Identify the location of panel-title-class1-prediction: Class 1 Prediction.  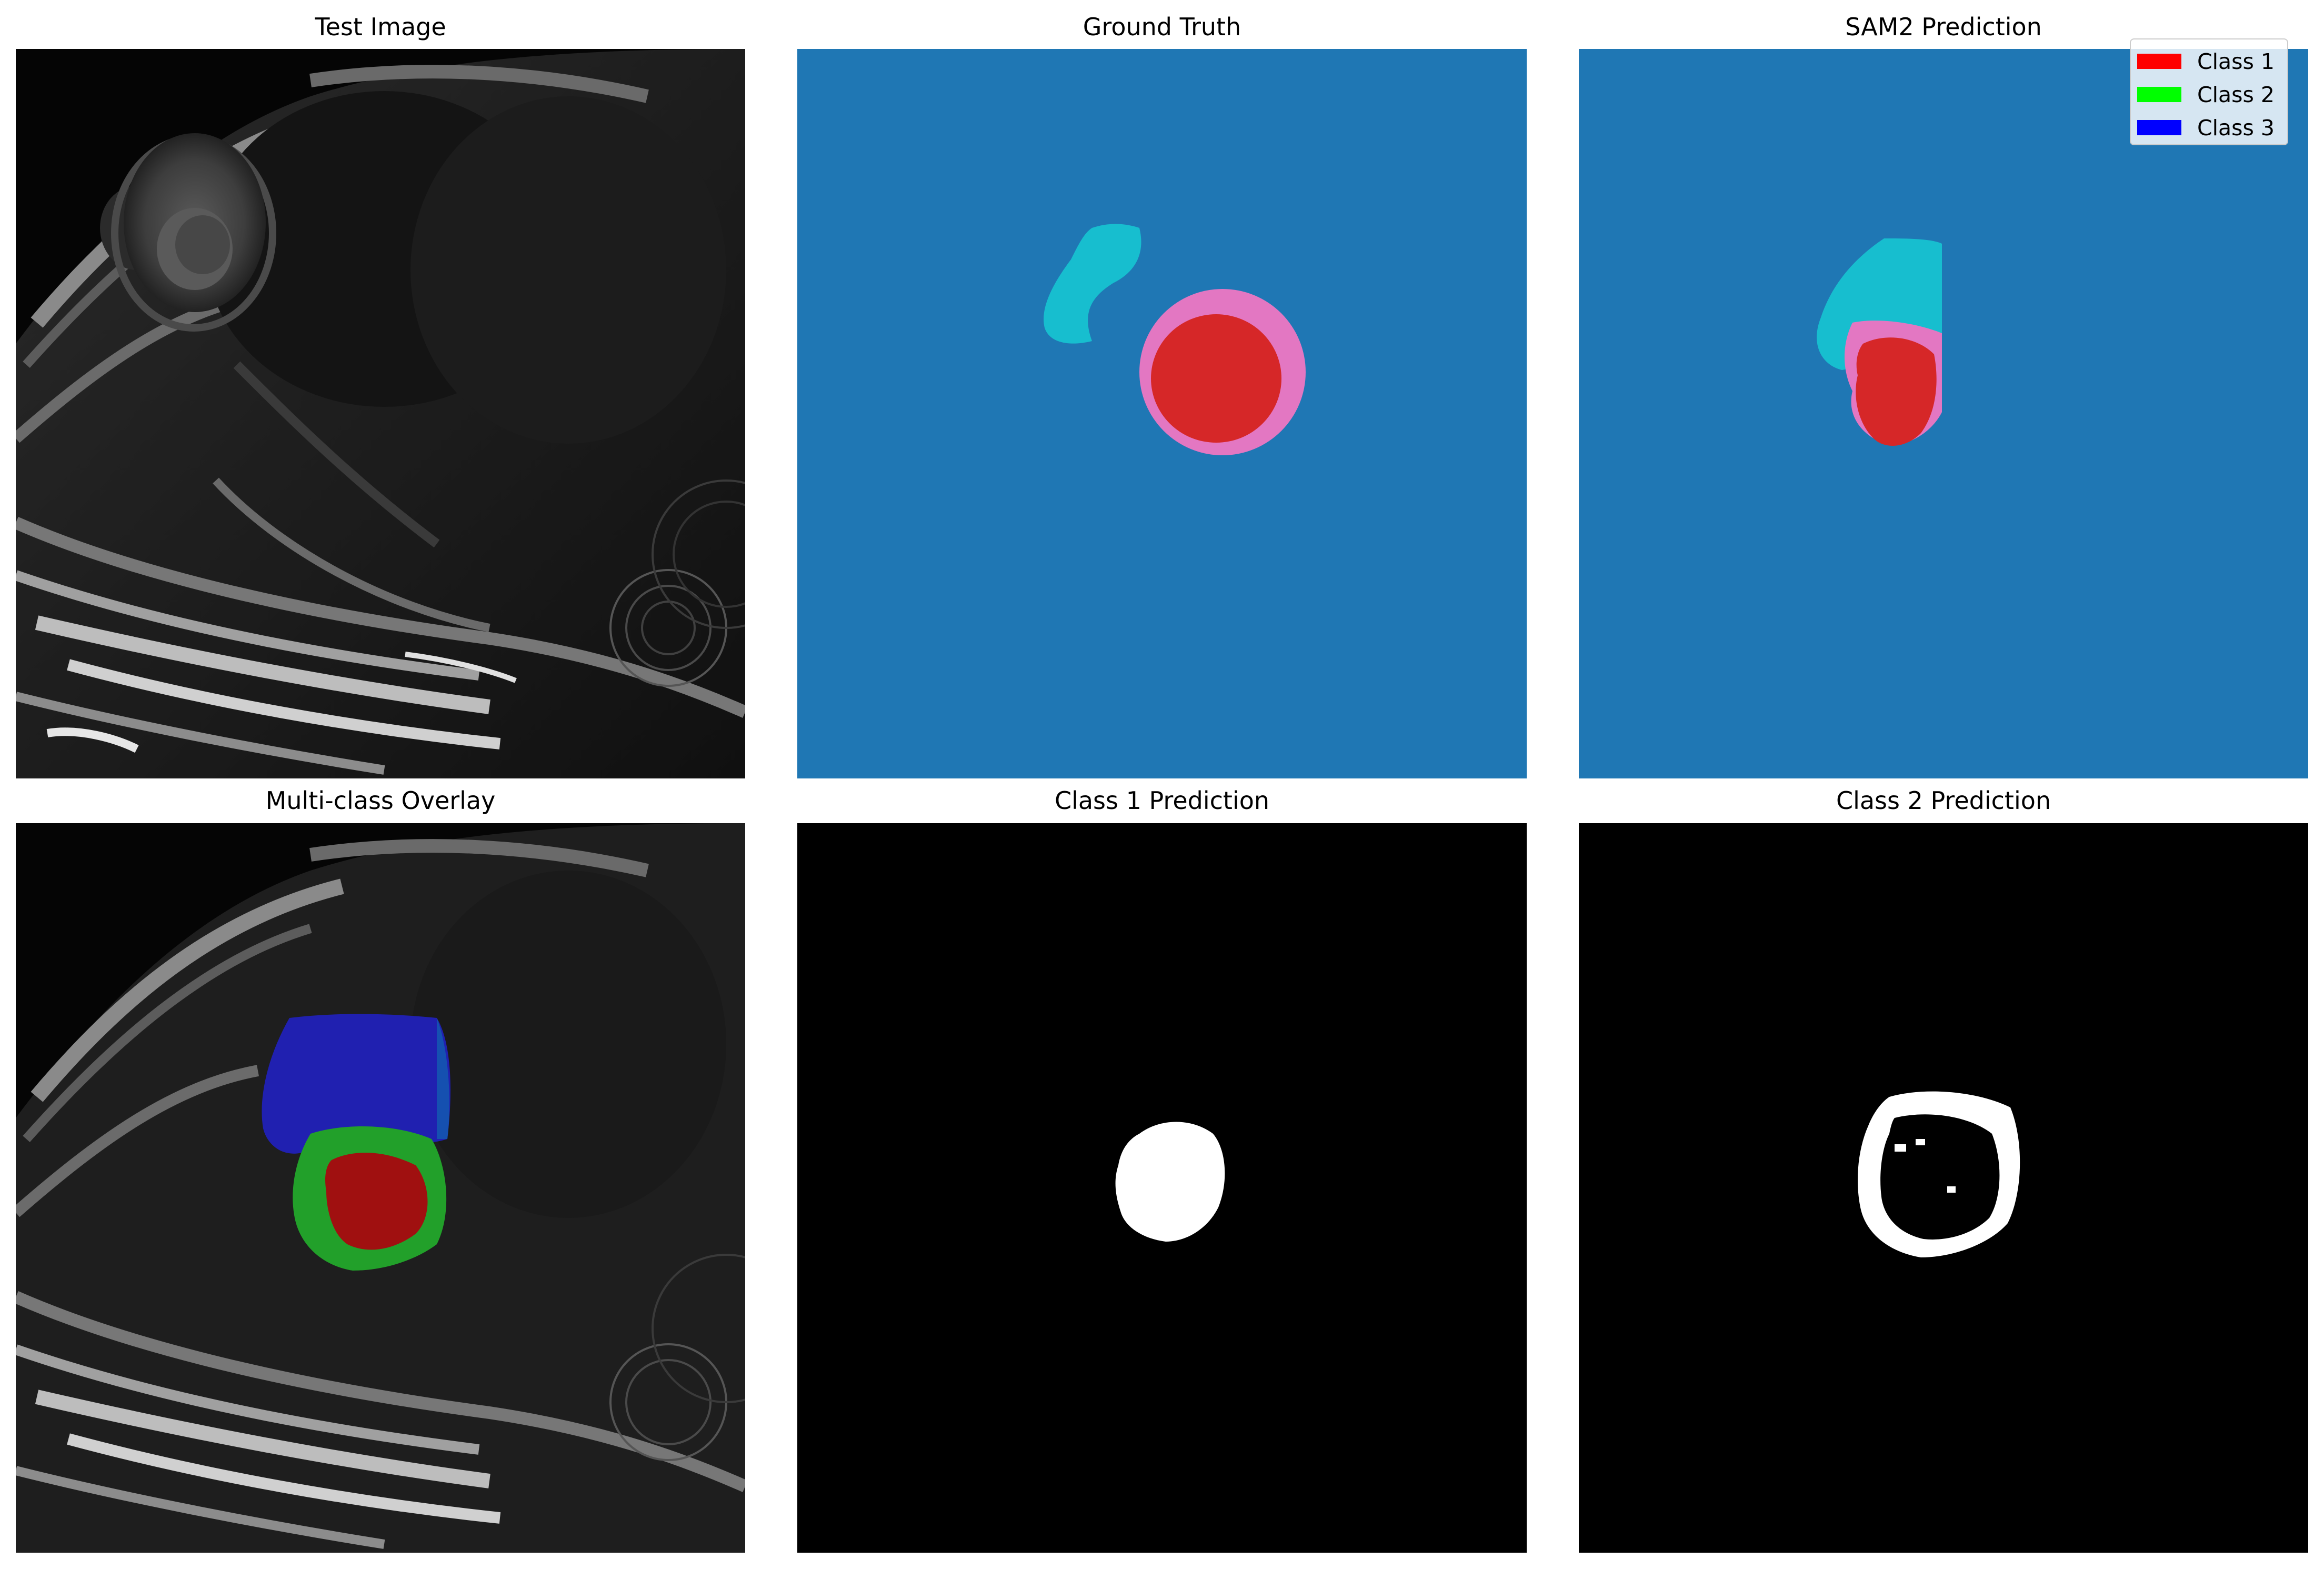
(1162, 800).